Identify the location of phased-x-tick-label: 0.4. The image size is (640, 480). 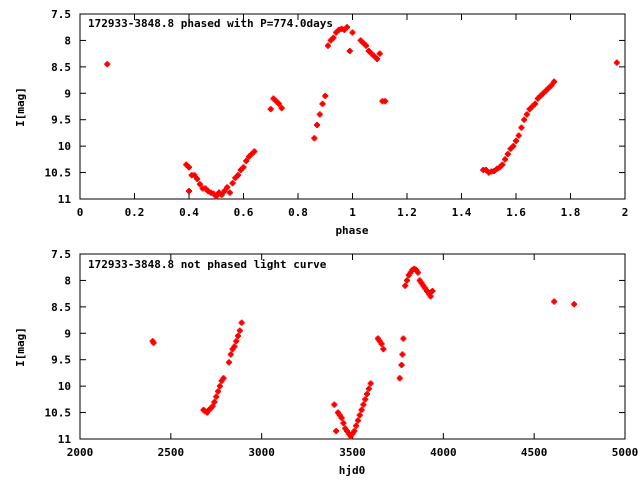
(189, 212).